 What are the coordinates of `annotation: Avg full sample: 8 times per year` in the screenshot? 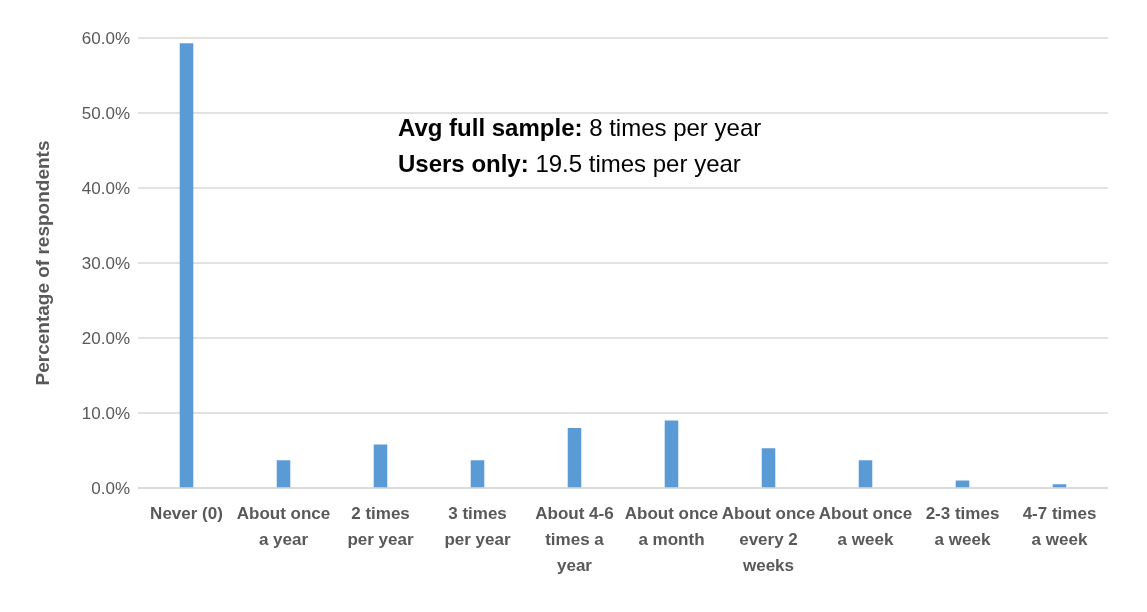 It's located at (580, 128).